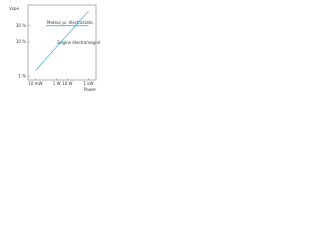  What do you see at coordinates (21, 25) in the screenshot?
I see `y-tick-label: 30 %` at bounding box center [21, 25].